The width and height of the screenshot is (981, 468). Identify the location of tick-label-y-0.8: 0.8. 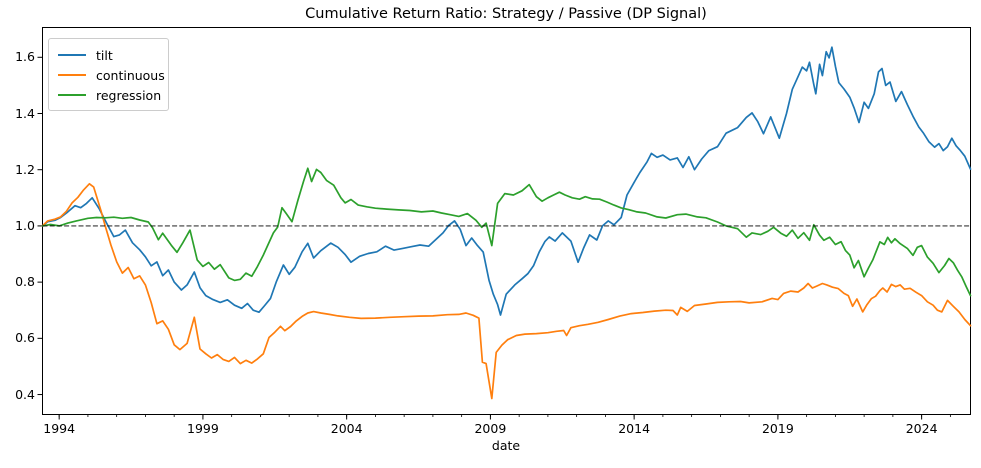
(25, 282).